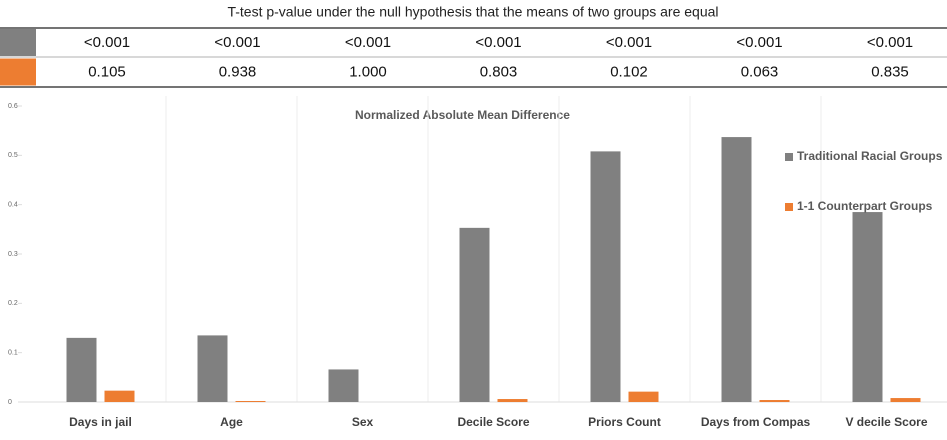  I want to click on x-tick-label: Decile Score, so click(493, 422).